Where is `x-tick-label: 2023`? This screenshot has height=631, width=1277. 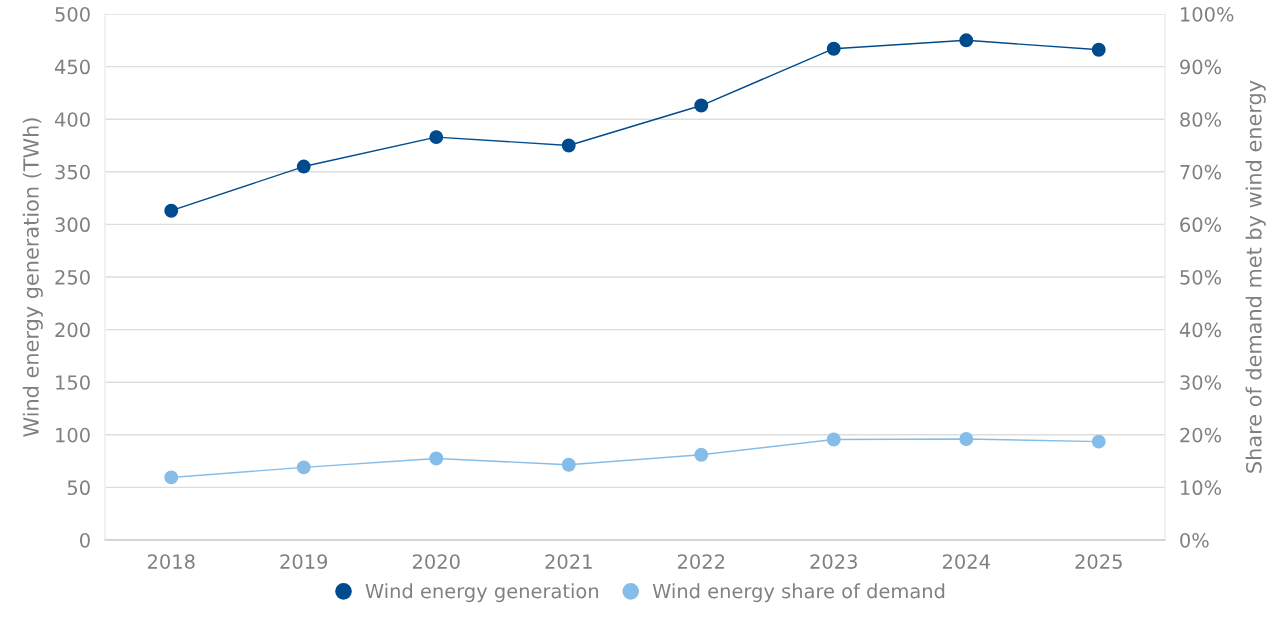
x-tick-label: 2023 is located at coordinates (833, 561).